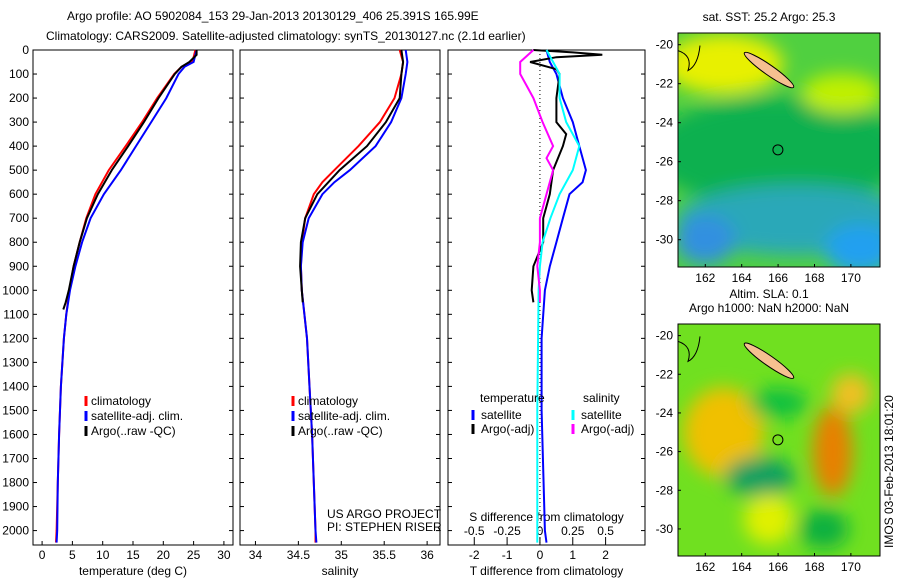  I want to click on y-tick-label: 1600, so click(15, 434).